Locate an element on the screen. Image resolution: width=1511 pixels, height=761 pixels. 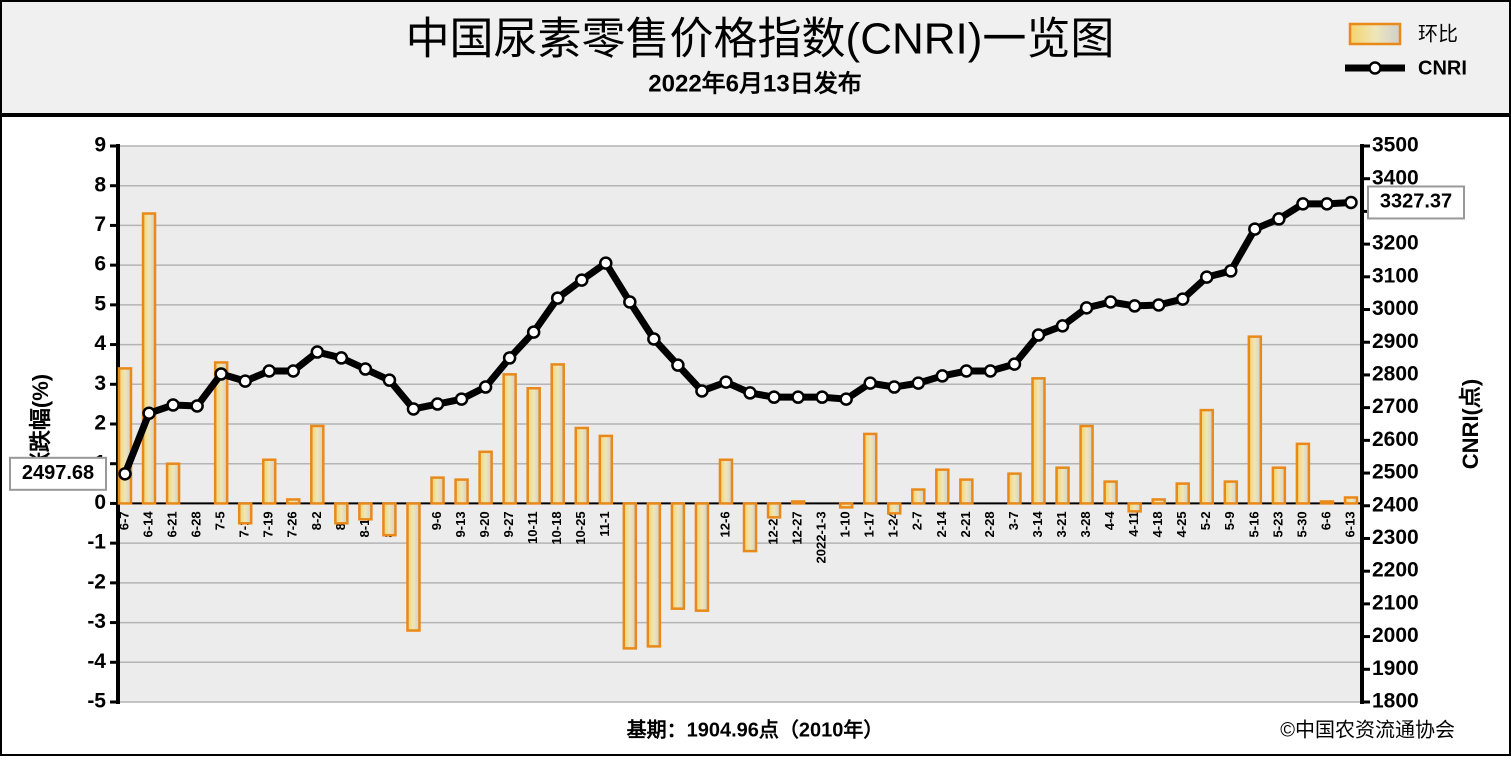
x-tick-label: 5-30 is located at coordinates (1301, 524).